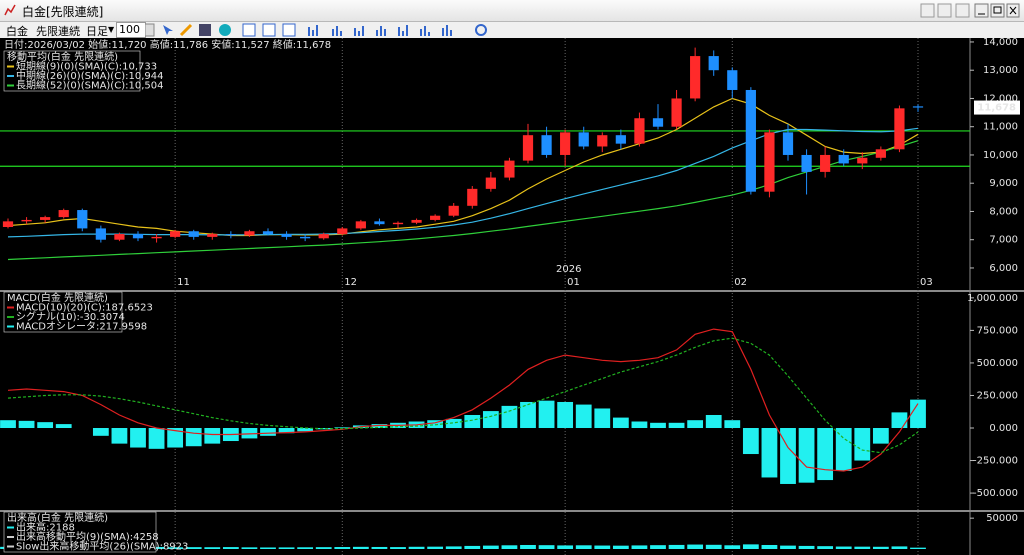 Image resolution: width=1024 pixels, height=555 pixels. I want to click on y-tick-label: 7,000, so click(1003, 240).